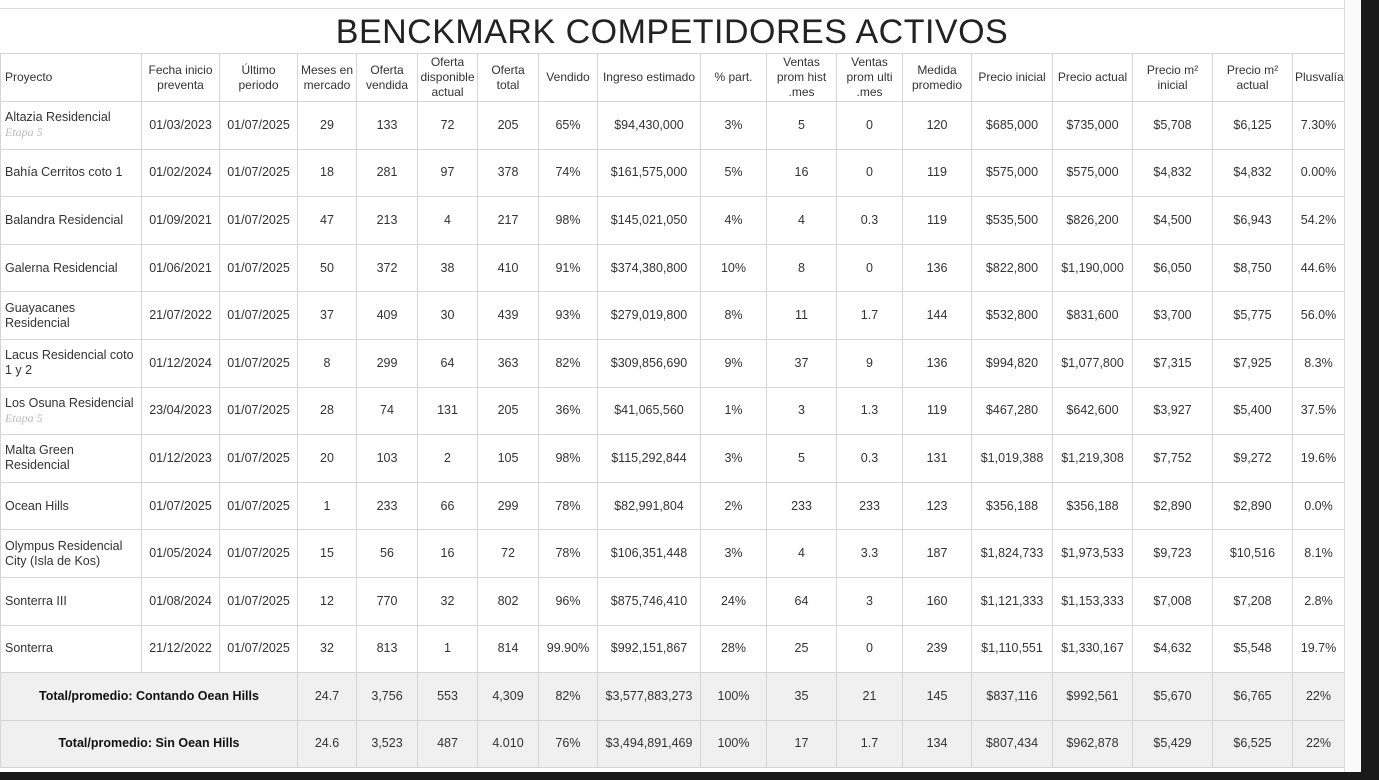  What do you see at coordinates (327, 601) in the screenshot?
I see `table-cell: 12` at bounding box center [327, 601].